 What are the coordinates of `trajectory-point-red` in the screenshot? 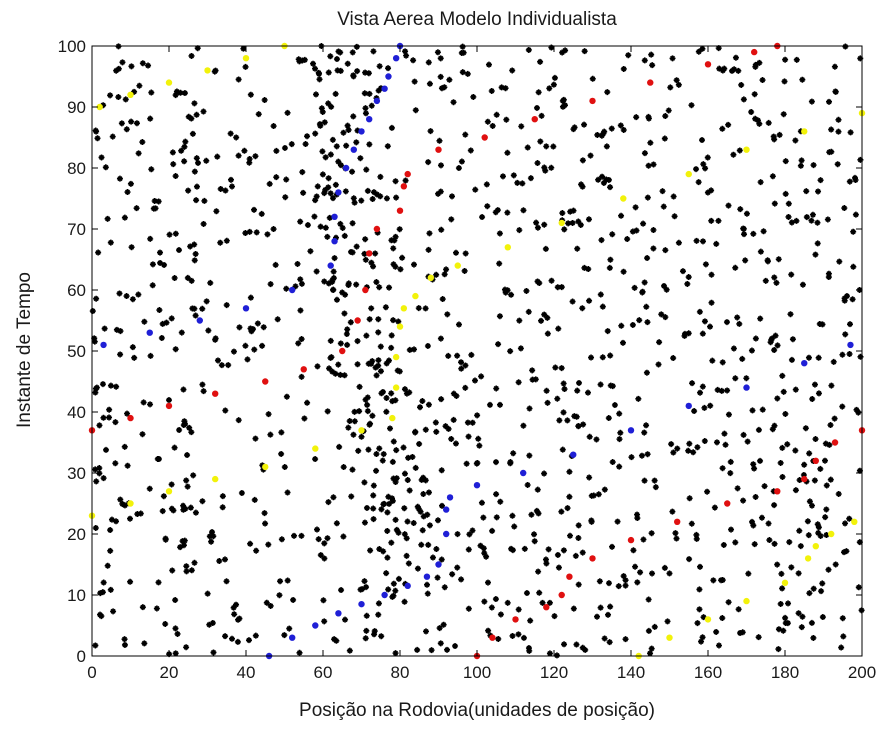 It's located at (169, 406).